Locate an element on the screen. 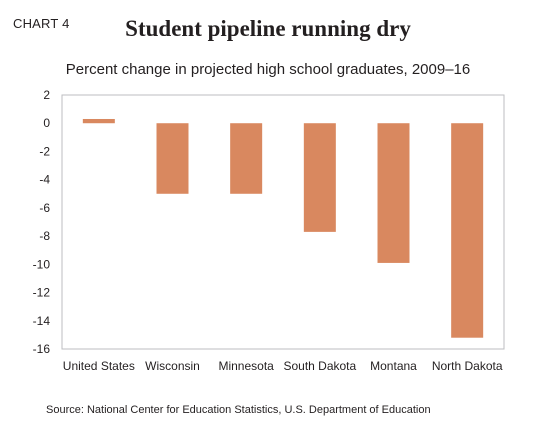  bar-united-states is located at coordinates (98, 121).